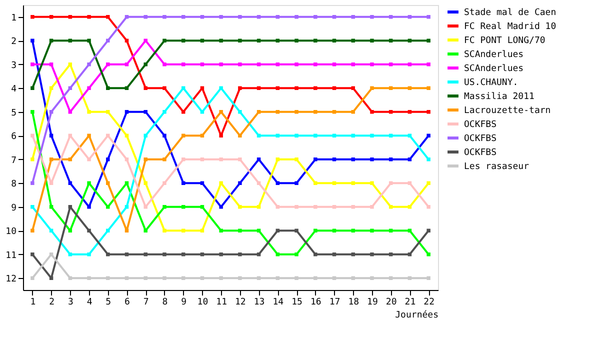 This screenshot has width=600, height=350. What do you see at coordinates (71, 303) in the screenshot?
I see `x-tick-label: 3` at bounding box center [71, 303].